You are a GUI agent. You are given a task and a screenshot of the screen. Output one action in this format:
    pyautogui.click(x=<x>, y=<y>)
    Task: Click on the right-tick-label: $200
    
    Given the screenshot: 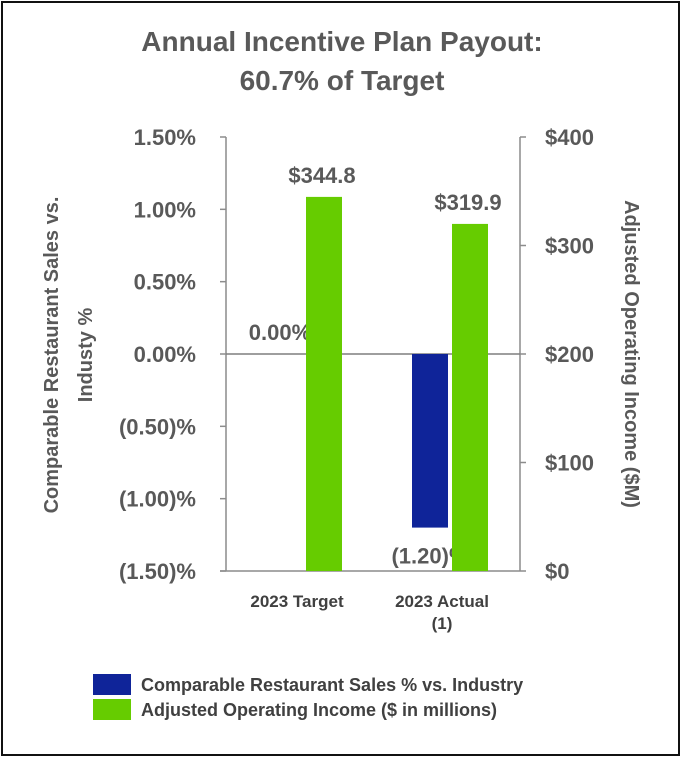 What is the action you would take?
    pyautogui.click(x=569, y=354)
    